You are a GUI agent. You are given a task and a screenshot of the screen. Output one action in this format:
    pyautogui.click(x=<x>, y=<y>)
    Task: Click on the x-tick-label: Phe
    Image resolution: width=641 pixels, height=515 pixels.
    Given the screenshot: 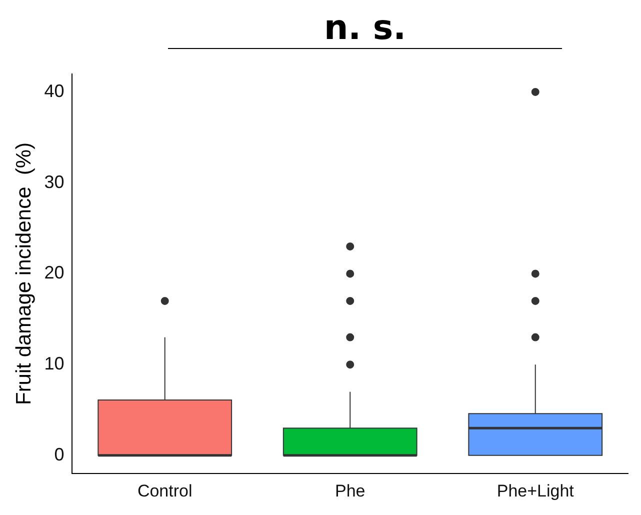 What is the action you would take?
    pyautogui.click(x=350, y=490)
    